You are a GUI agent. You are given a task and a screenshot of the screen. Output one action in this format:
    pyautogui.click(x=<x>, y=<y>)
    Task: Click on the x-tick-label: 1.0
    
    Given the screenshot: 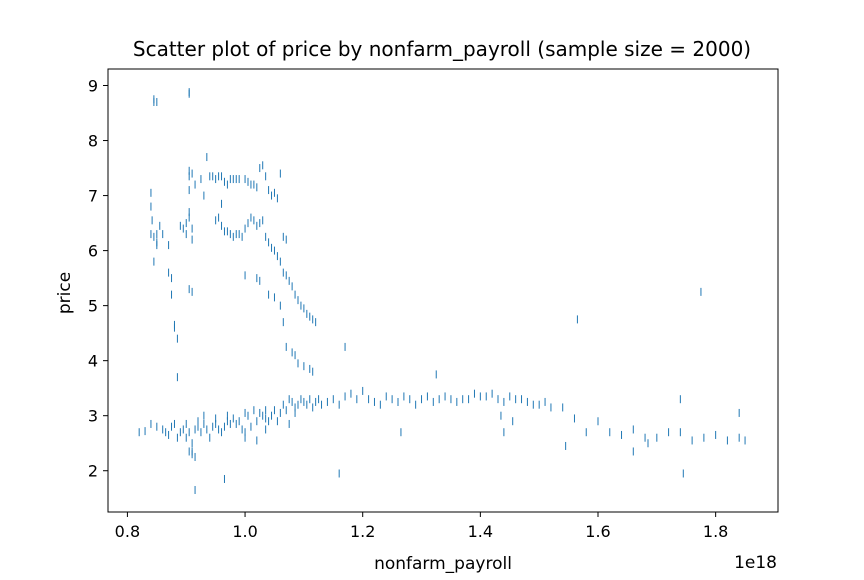 What is the action you would take?
    pyautogui.click(x=244, y=531)
    